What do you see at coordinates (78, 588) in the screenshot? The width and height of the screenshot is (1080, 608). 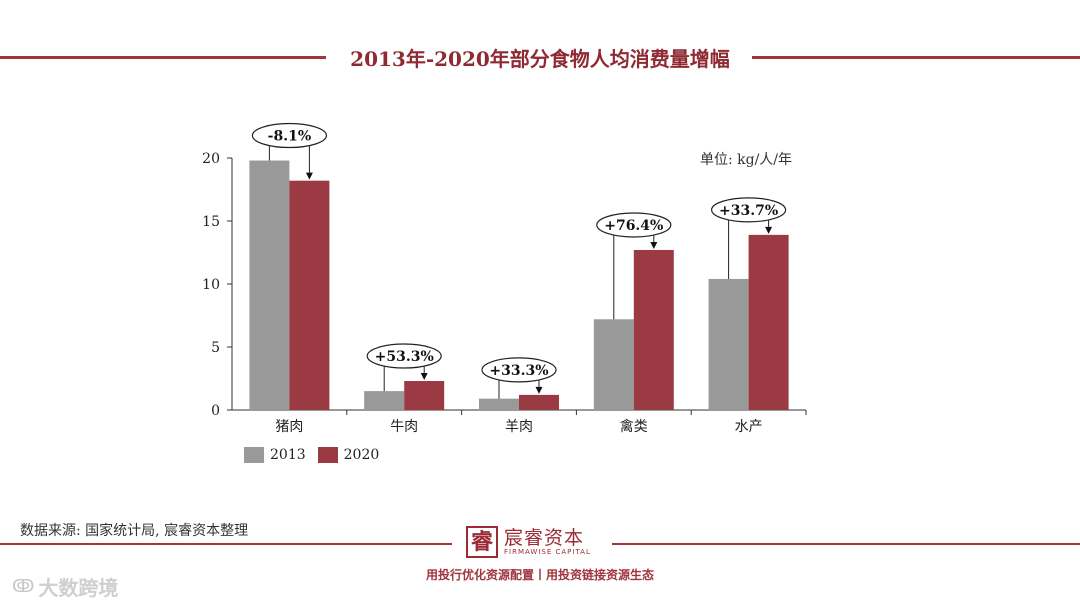 I see `watermark-text: 大数跨境` at bounding box center [78, 588].